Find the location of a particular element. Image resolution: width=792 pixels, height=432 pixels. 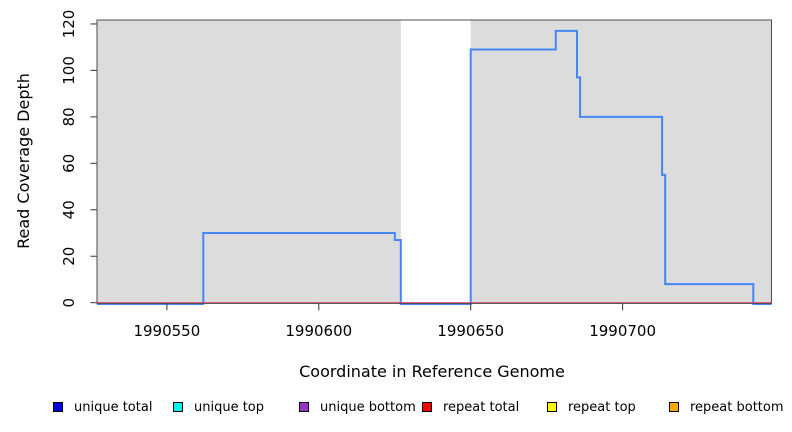

legend-item-unique-bottom: unique bottom is located at coordinates (357, 407).